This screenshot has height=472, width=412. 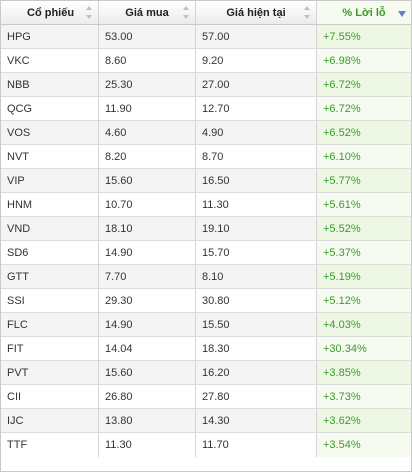 What do you see at coordinates (364, 276) in the screenshot?
I see `profit-loss-cell: +5.19%` at bounding box center [364, 276].